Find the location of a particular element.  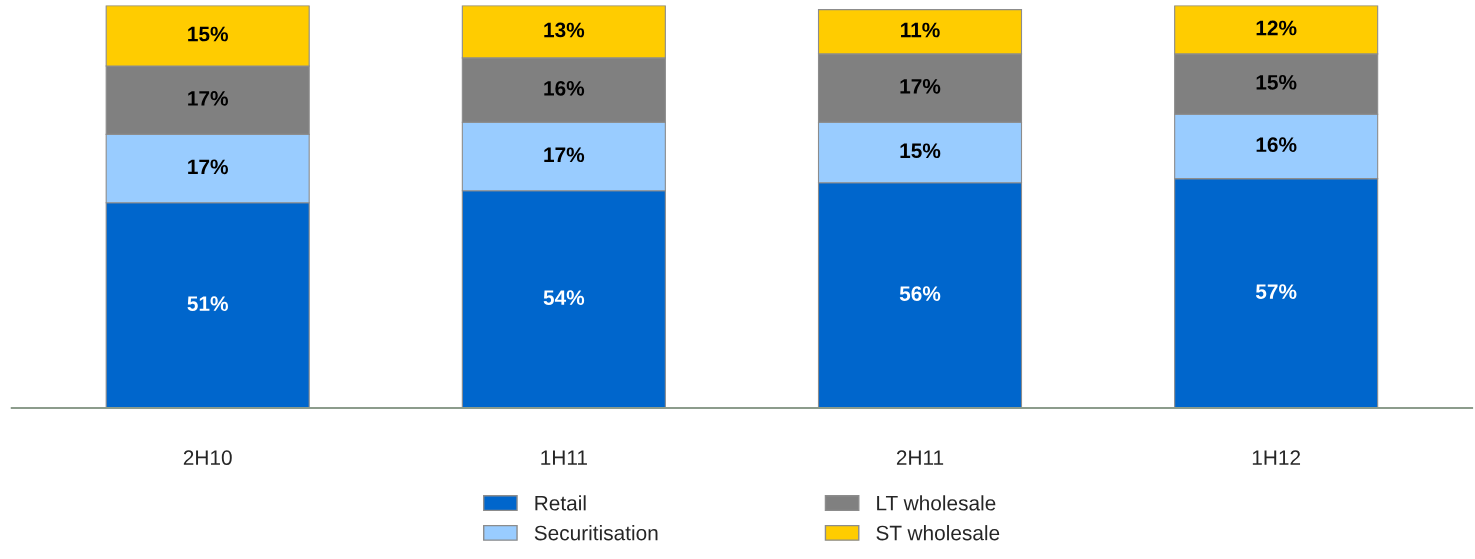

x-tick-label: 1H11 is located at coordinates (564, 457).